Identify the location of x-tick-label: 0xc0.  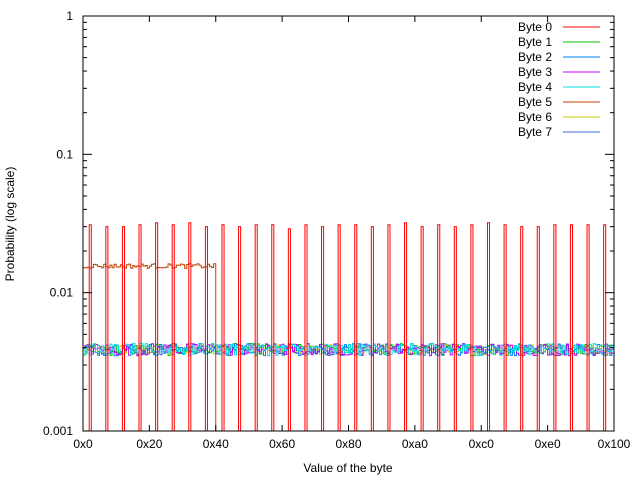
(482, 444).